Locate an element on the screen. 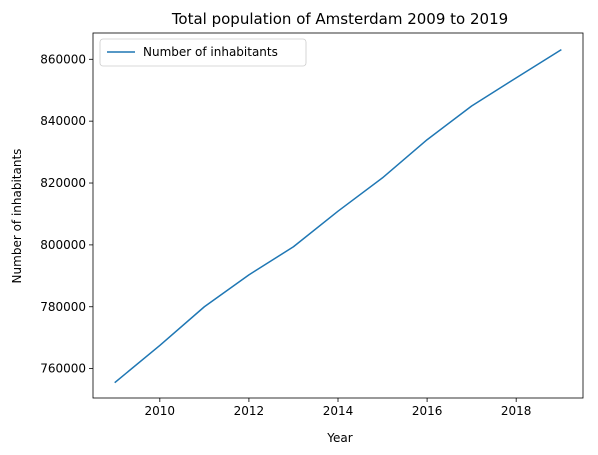 The width and height of the screenshot is (598, 455). legend-box is located at coordinates (203, 52).